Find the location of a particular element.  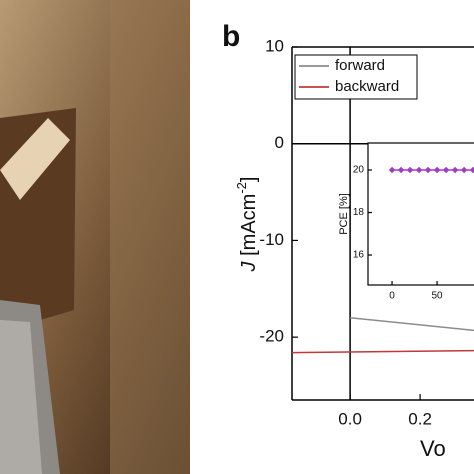

y-tick-label: 18 is located at coordinates (359, 212).